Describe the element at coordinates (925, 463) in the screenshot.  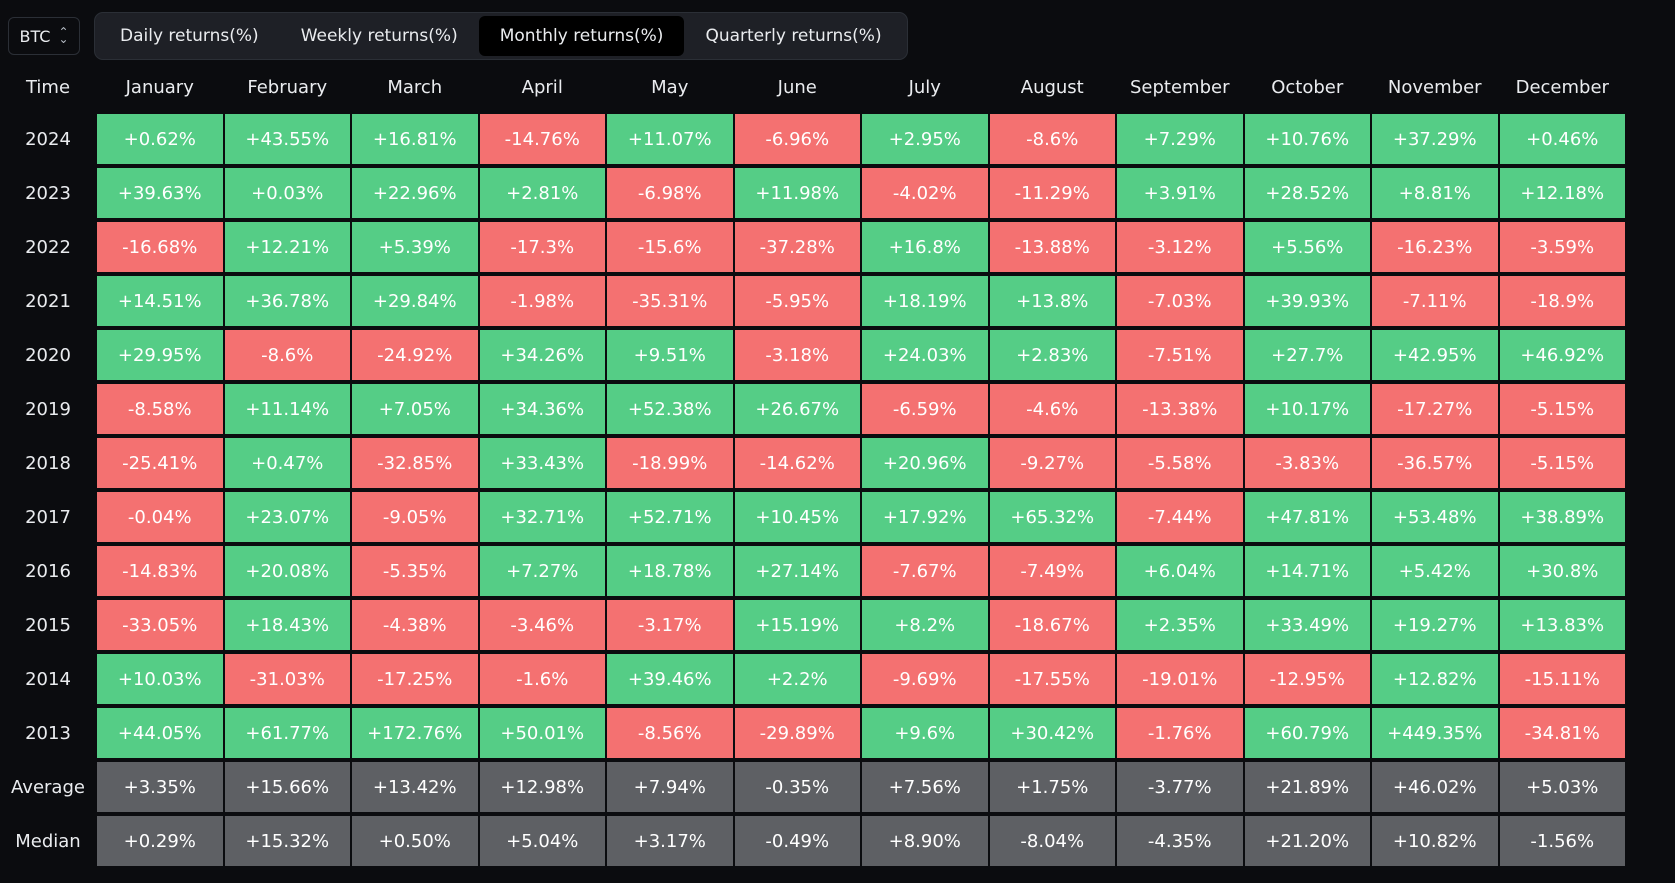
I see `return-cell: +20.96%` at that location.